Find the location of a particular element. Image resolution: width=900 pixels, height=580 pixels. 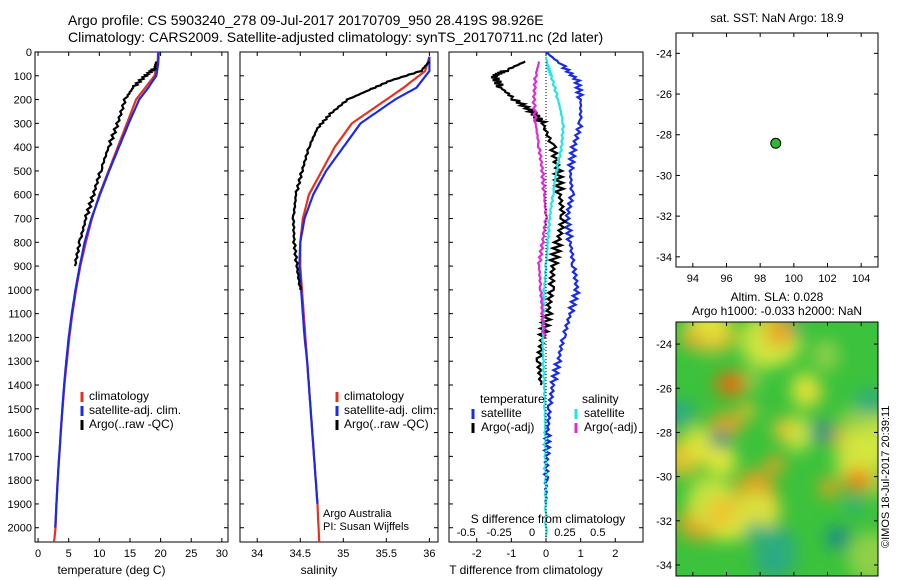

salinity-legend-label: climatology is located at coordinates (374, 396).